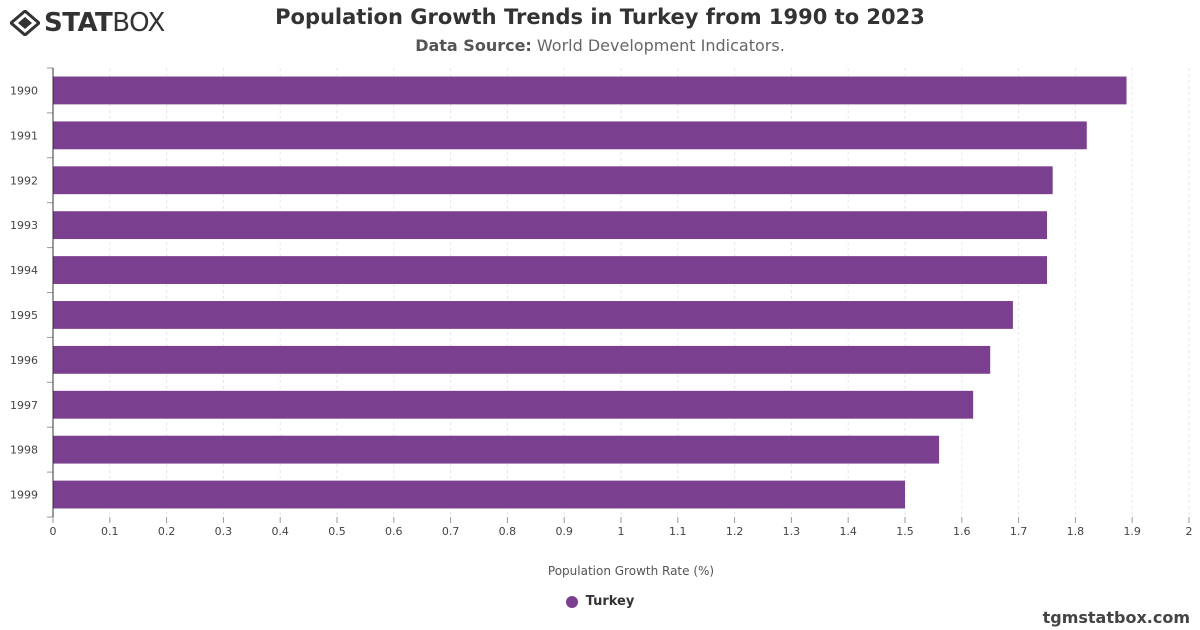 This screenshot has width=1200, height=630. What do you see at coordinates (24, 405) in the screenshot?
I see `y-tick-label: 1997` at bounding box center [24, 405].